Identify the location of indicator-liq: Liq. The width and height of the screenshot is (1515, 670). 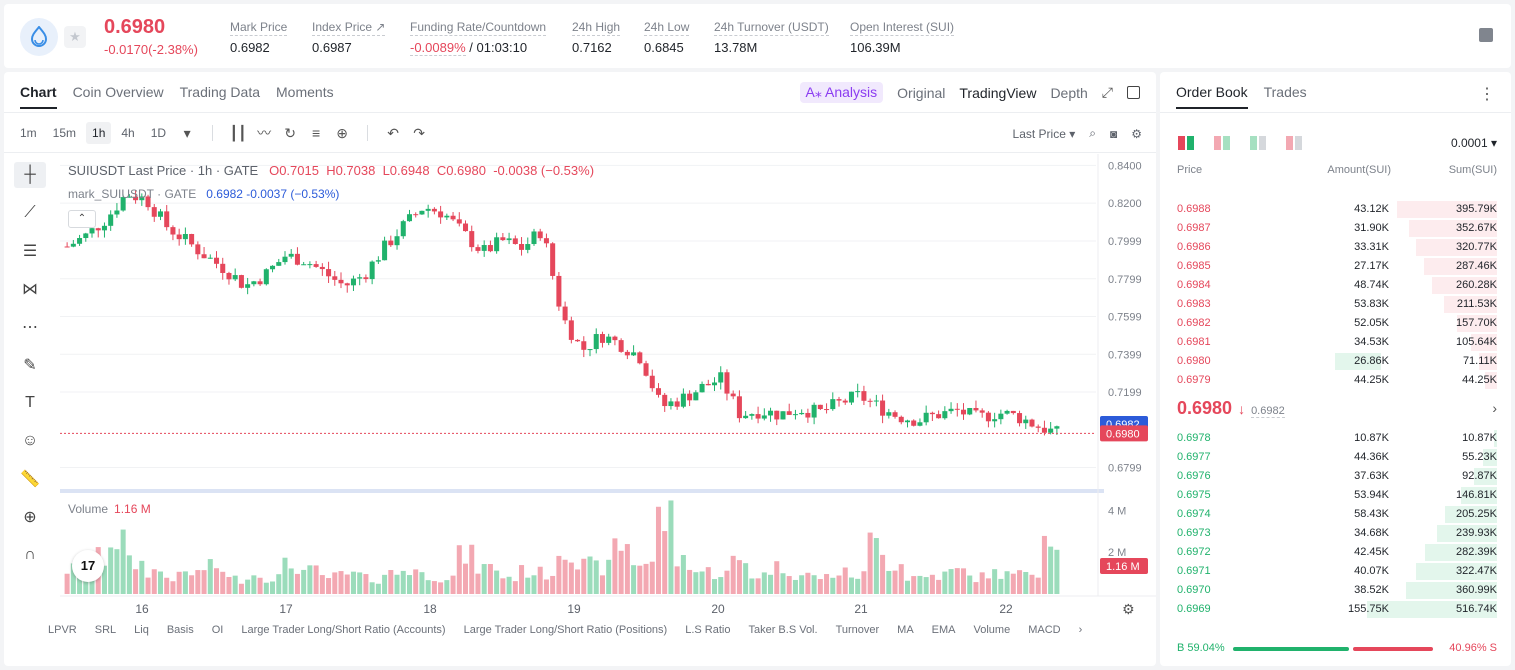
(141, 630).